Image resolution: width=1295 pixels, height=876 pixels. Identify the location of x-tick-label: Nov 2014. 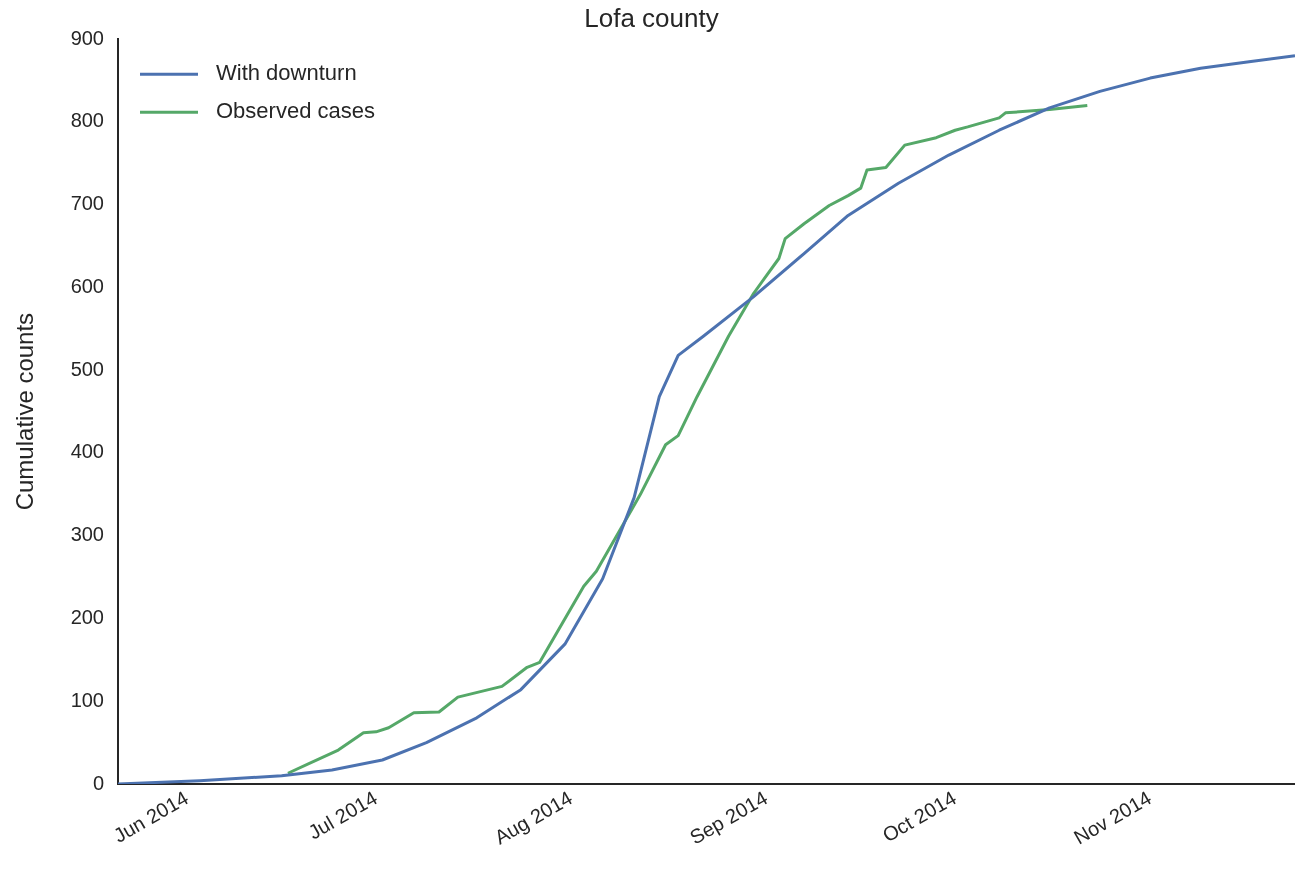
(1112, 817).